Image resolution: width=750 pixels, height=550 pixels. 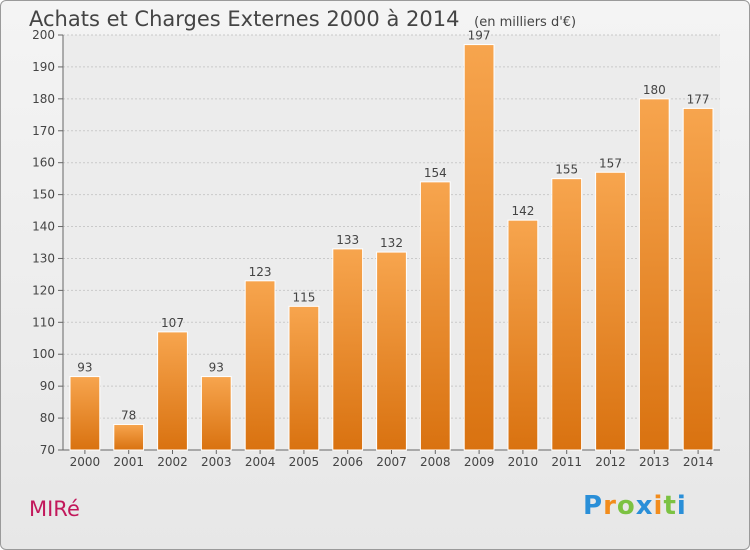 I want to click on x-tick-label: 2014, so click(x=698, y=462).